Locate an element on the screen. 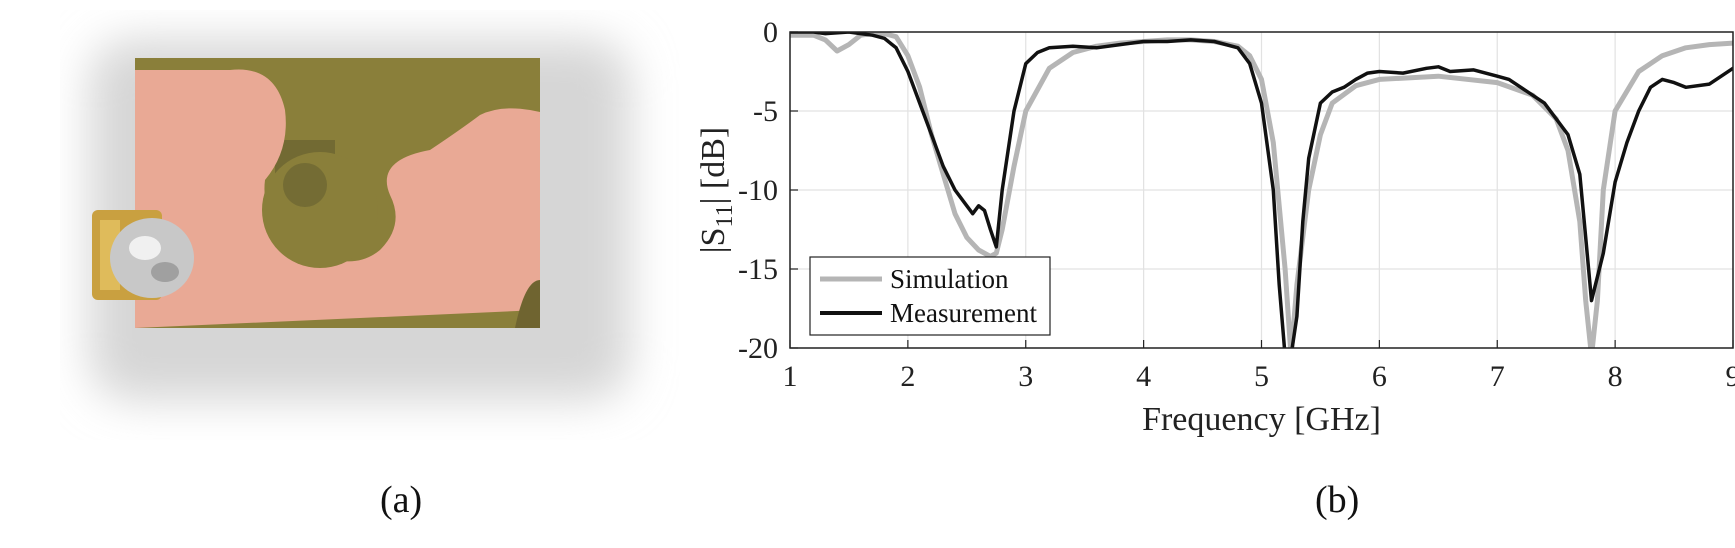 The width and height of the screenshot is (1735, 548). legend-label-simulation: Simulation is located at coordinates (949, 279).